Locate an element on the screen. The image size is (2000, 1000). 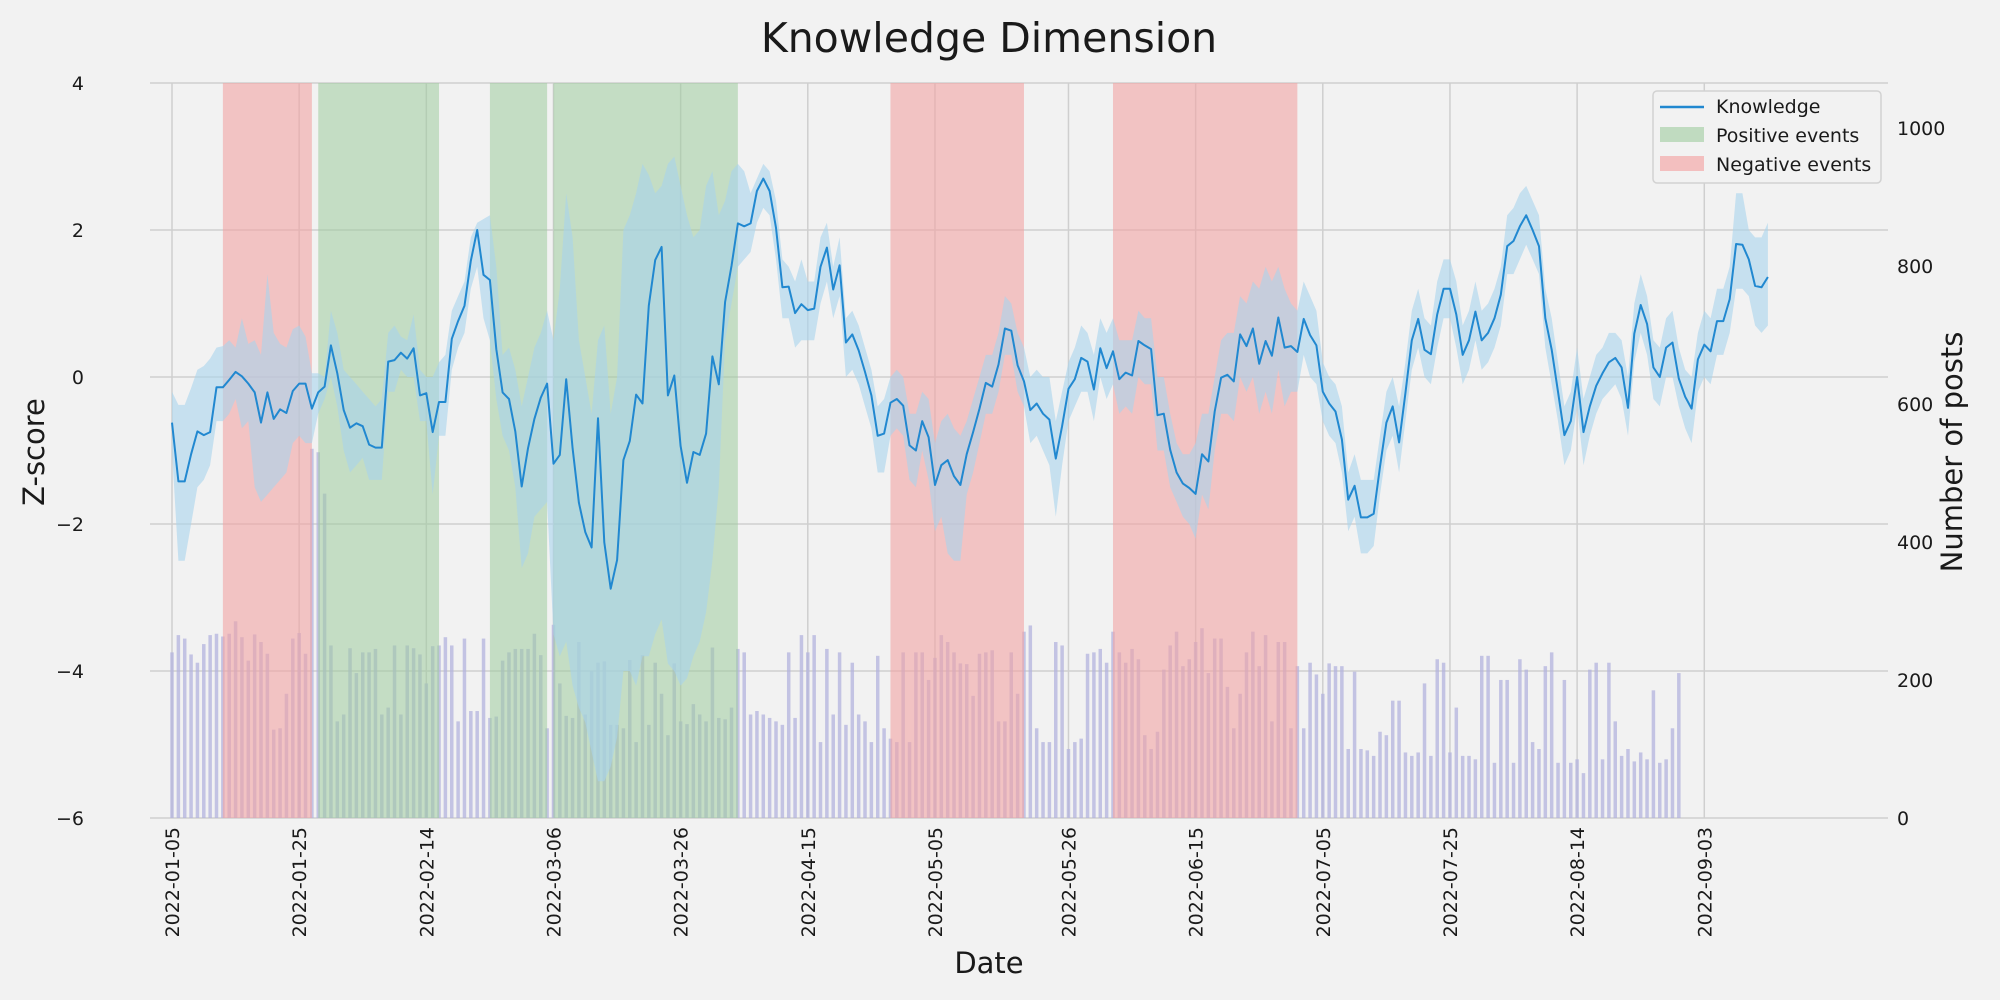
y2-tick-label: 1000 is located at coordinates (1921, 129).